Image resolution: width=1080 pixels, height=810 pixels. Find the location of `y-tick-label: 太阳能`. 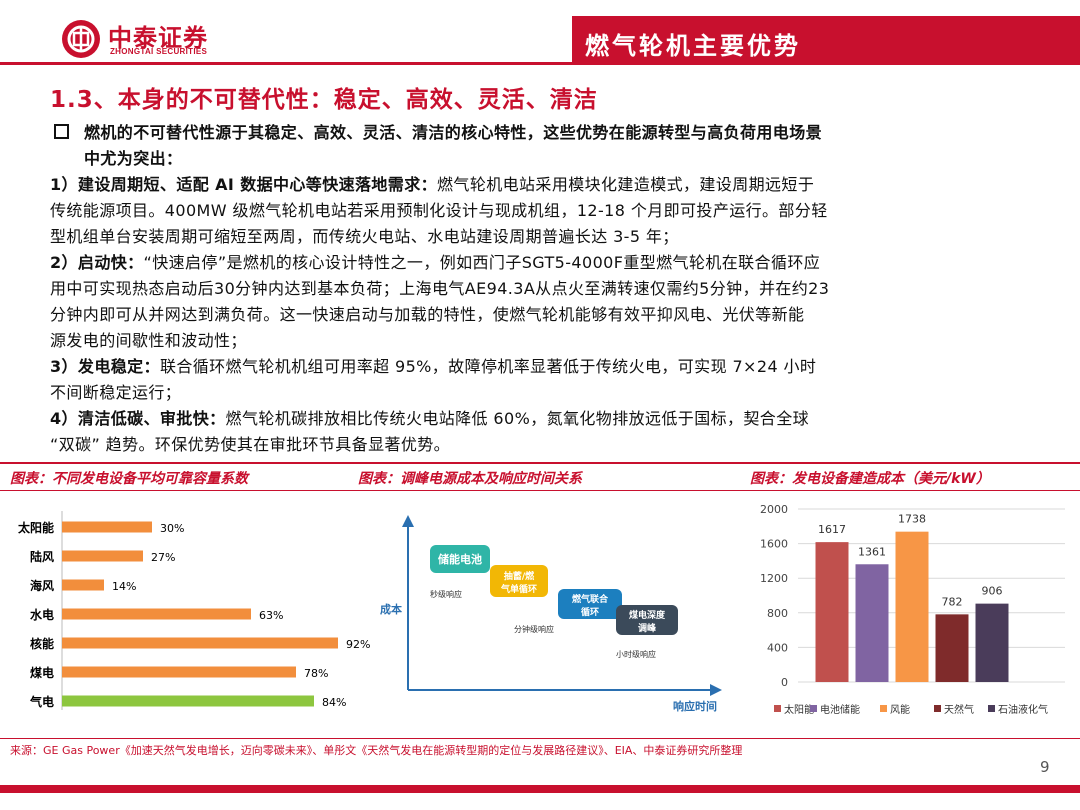

y-tick-label: 太阳能 is located at coordinates (36, 527).